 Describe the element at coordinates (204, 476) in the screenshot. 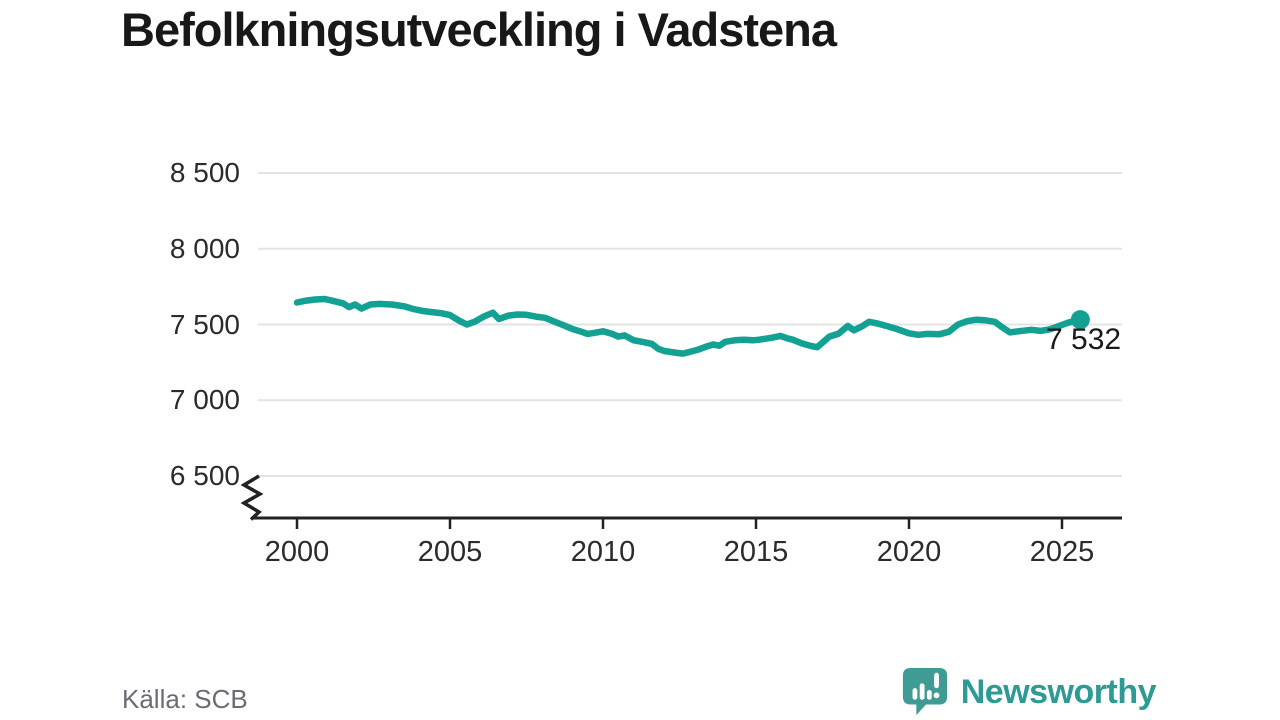

I see `y-axis-tick-label-6500: 6 500` at that location.